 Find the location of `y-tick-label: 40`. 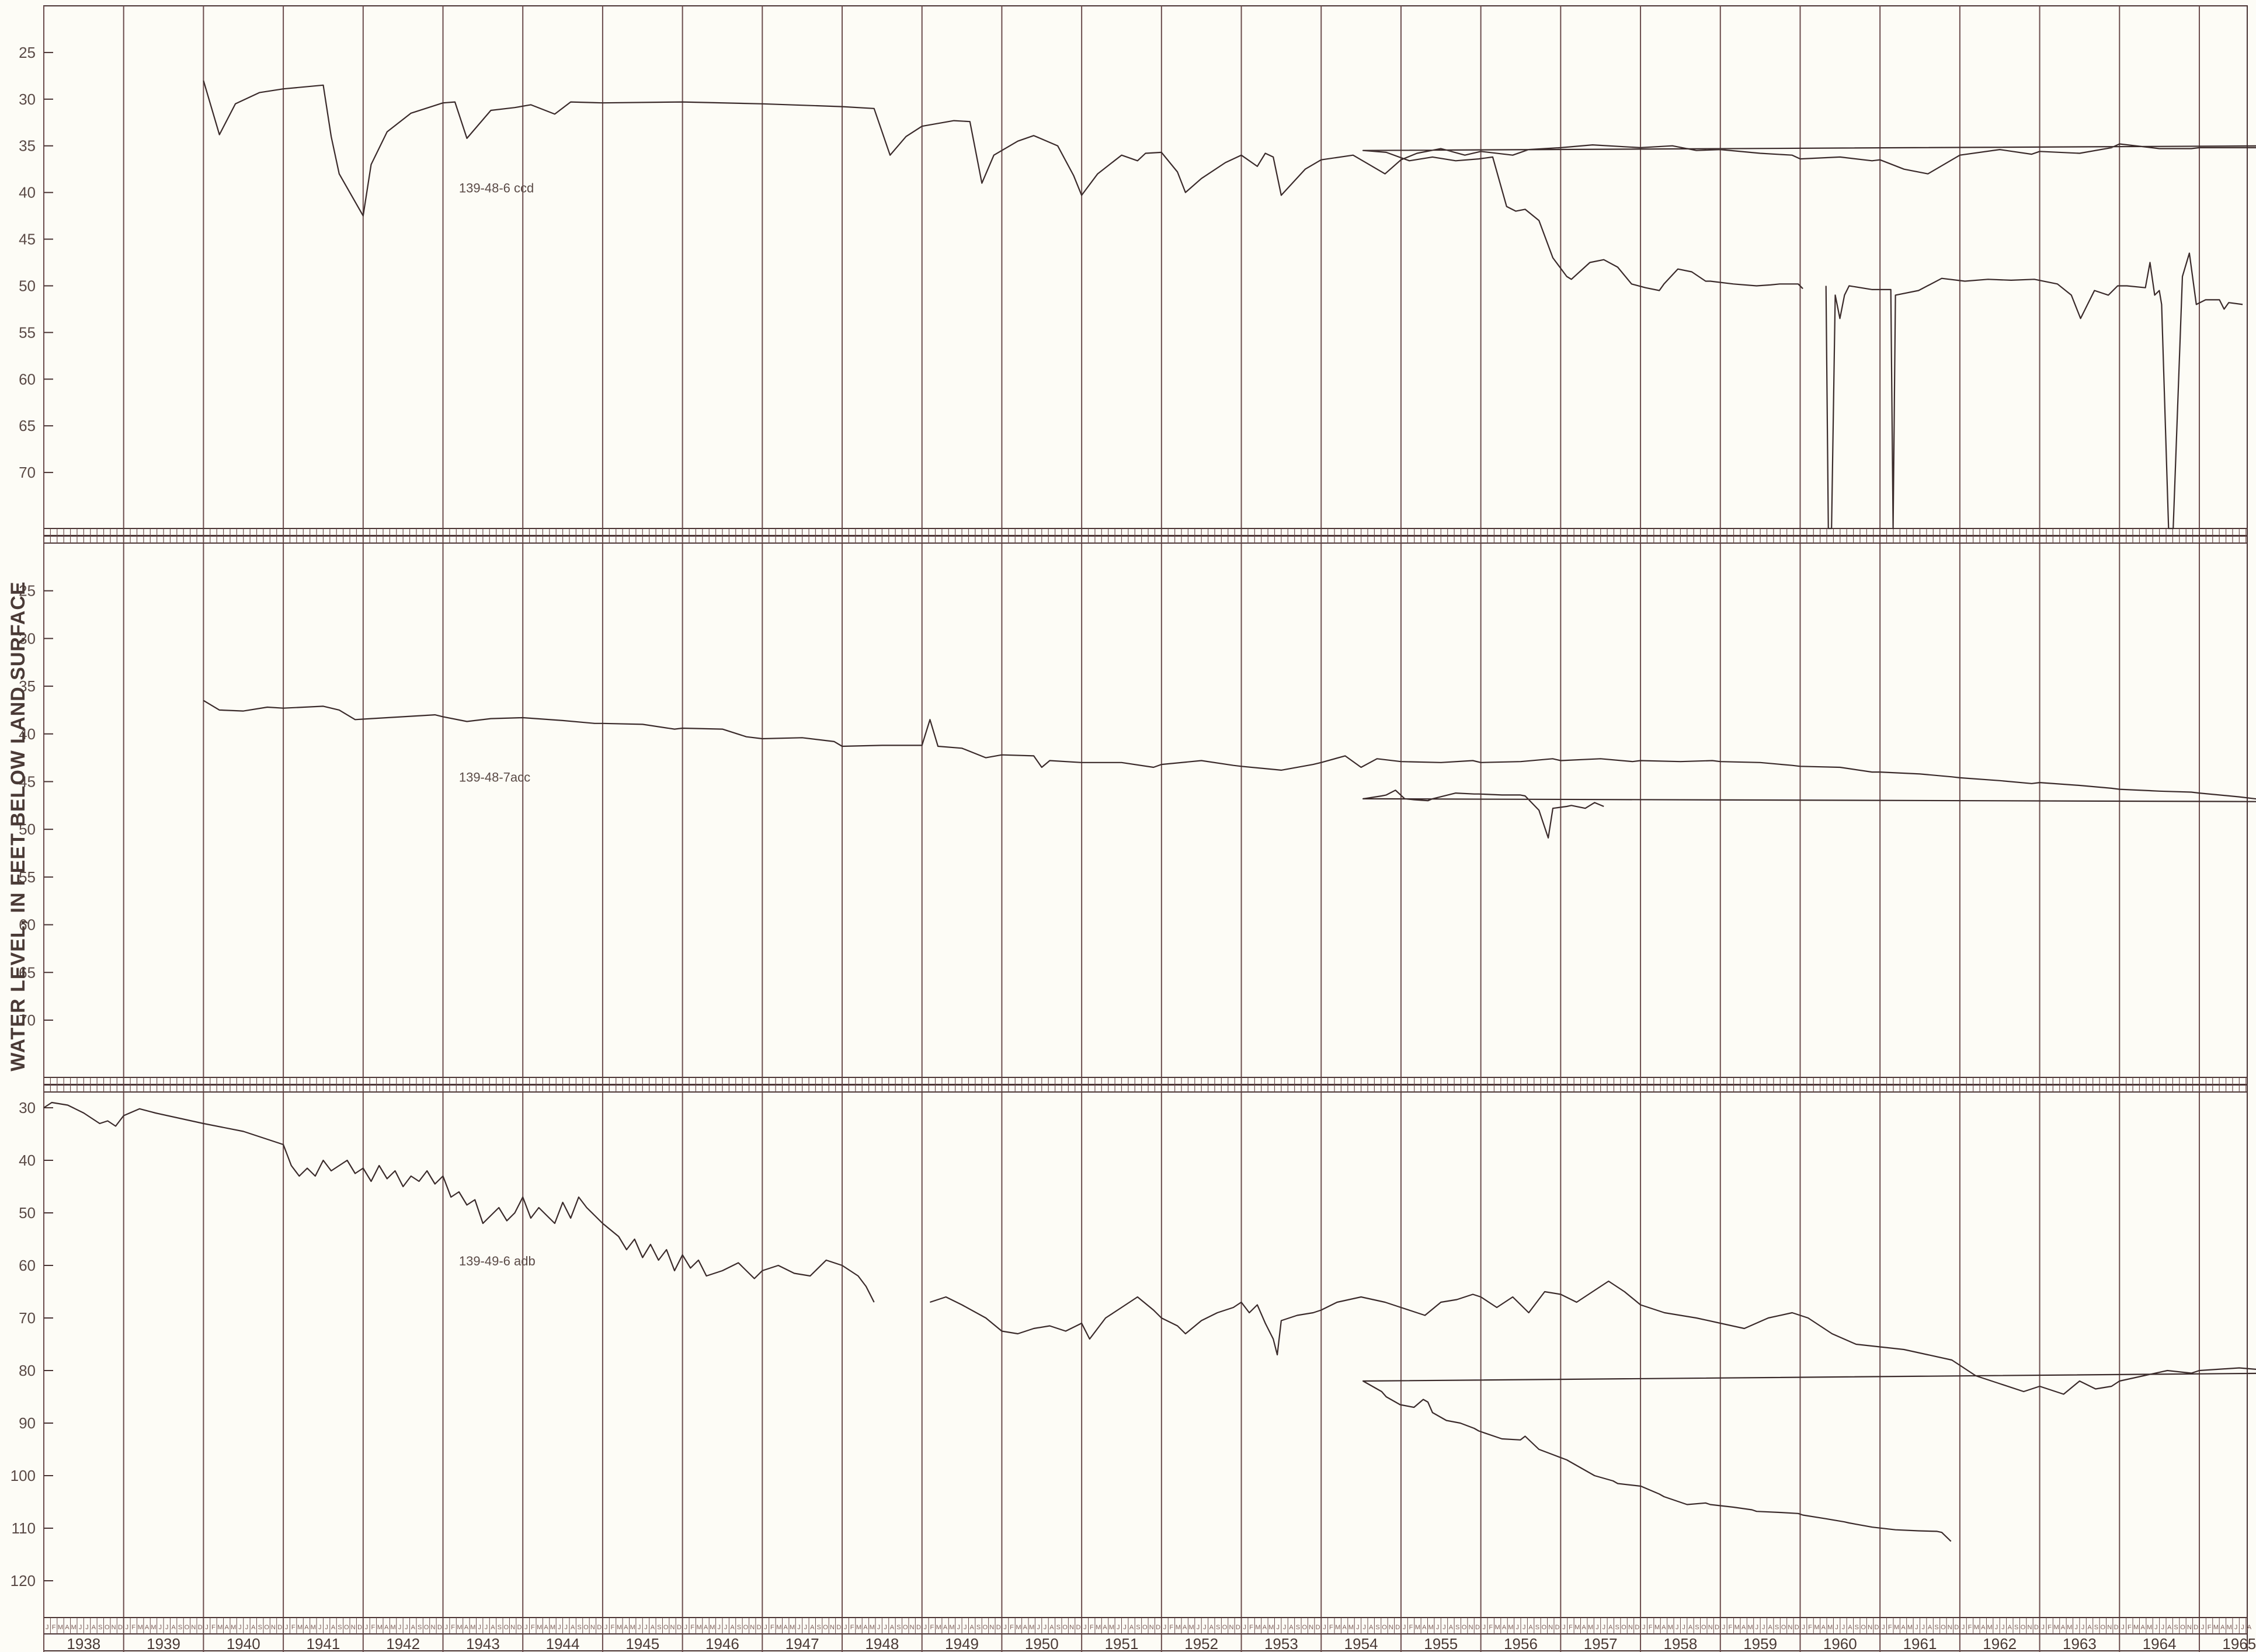

y-tick-label: 40 is located at coordinates (27, 734).